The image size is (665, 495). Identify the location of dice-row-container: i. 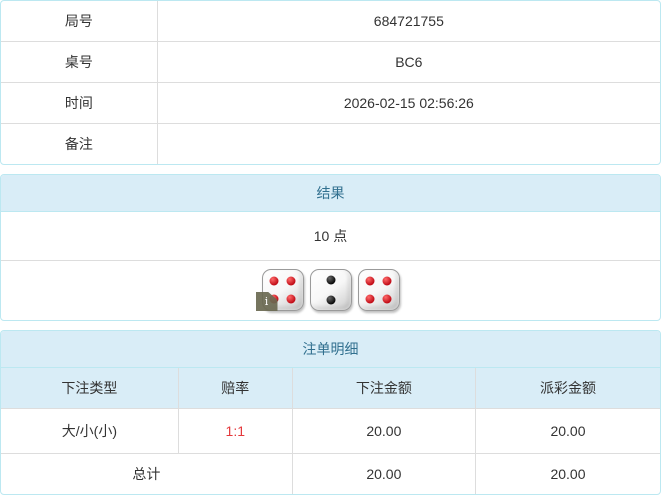
(330, 290).